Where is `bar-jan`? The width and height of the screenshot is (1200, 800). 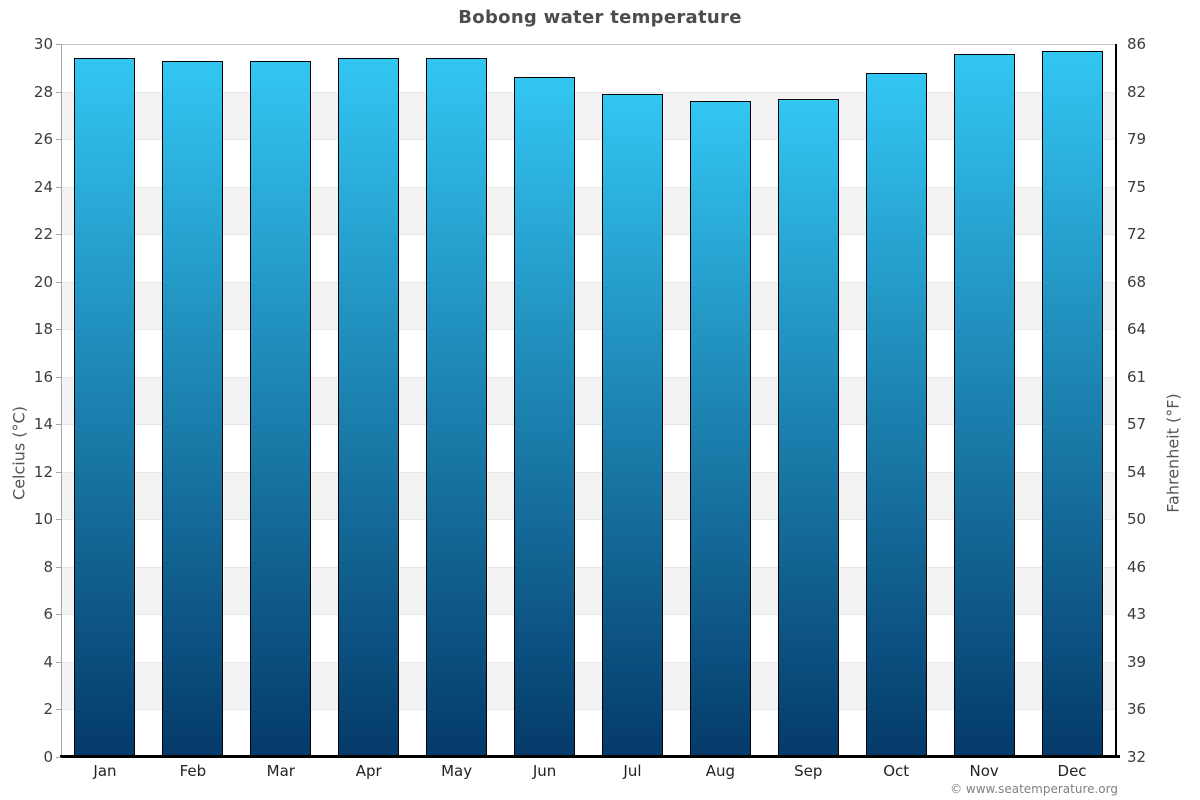
bar-jan is located at coordinates (105, 407).